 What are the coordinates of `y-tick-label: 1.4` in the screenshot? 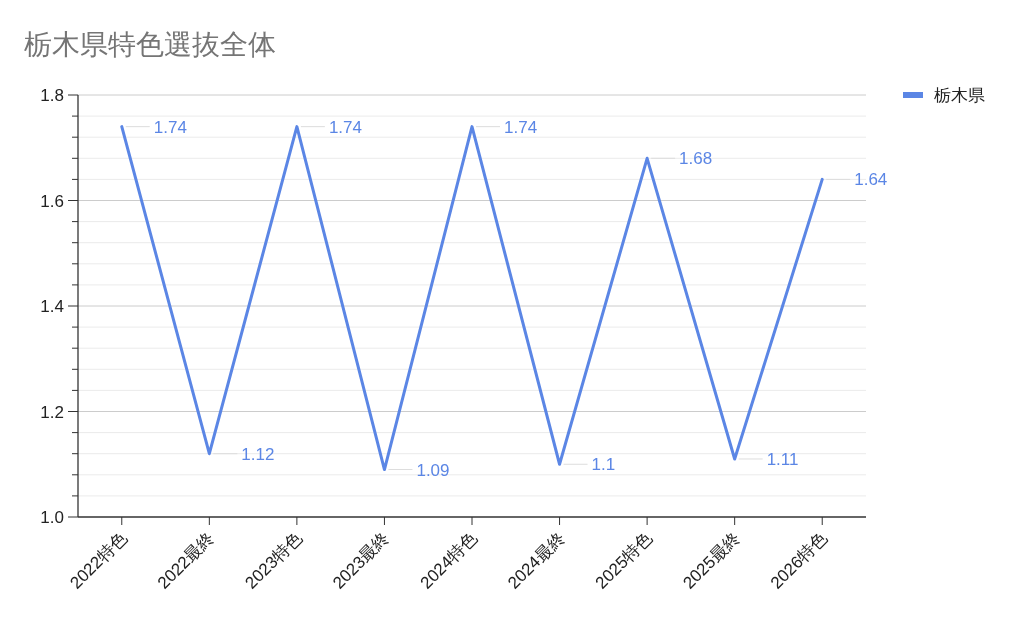 It's located at (52, 306).